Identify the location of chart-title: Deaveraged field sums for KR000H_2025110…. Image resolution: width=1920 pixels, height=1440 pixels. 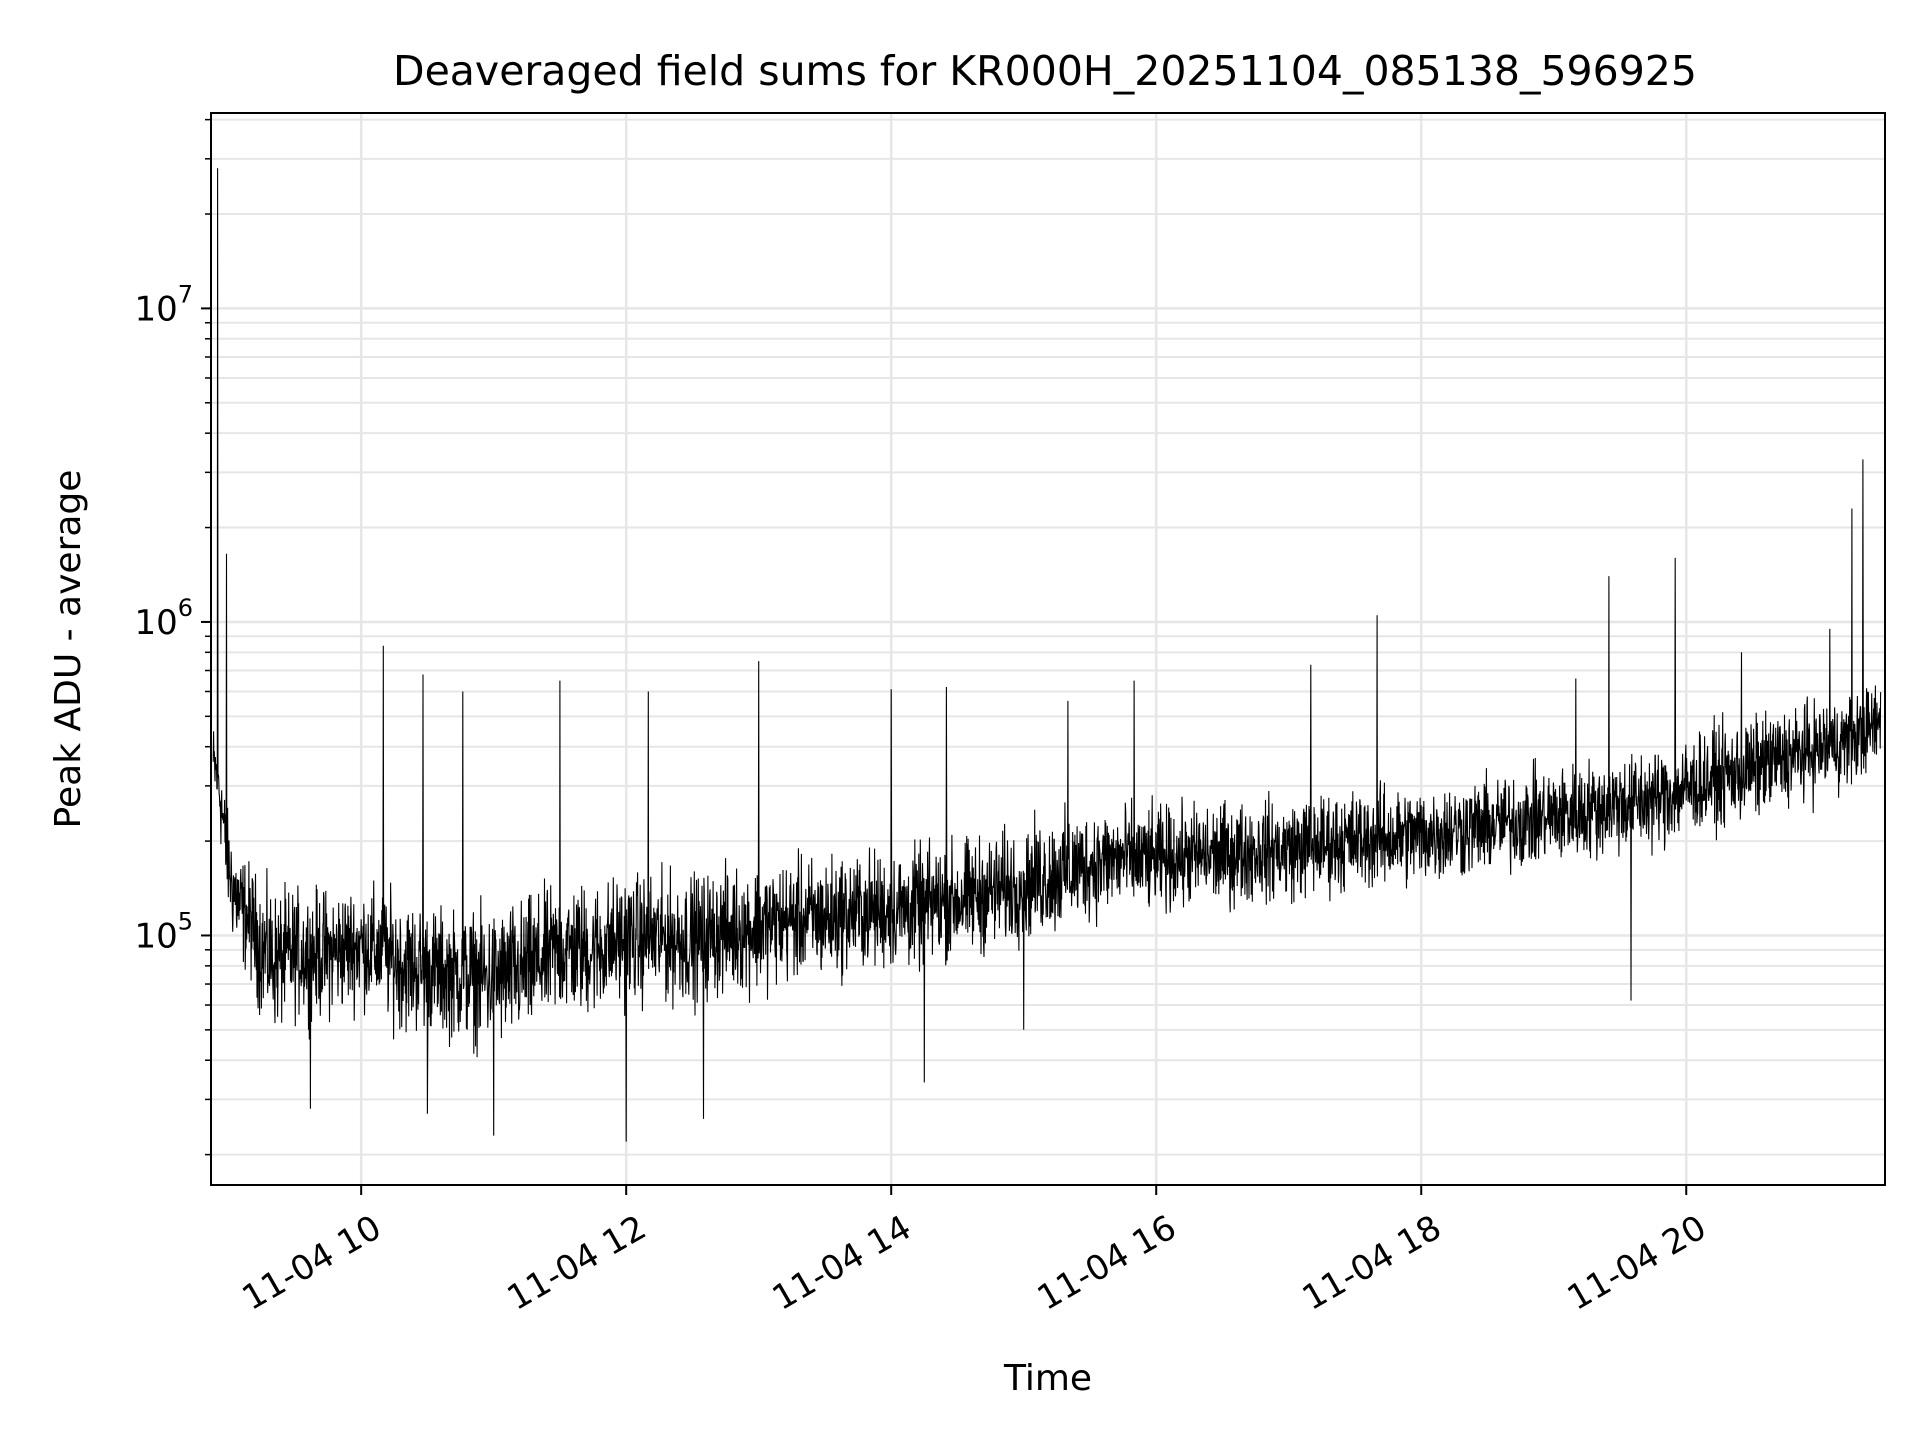
(1045, 71).